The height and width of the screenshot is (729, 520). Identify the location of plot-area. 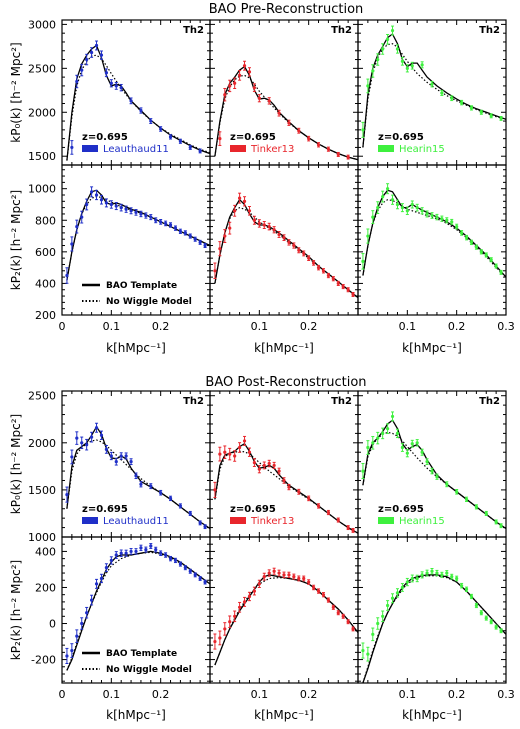
(137, 607).